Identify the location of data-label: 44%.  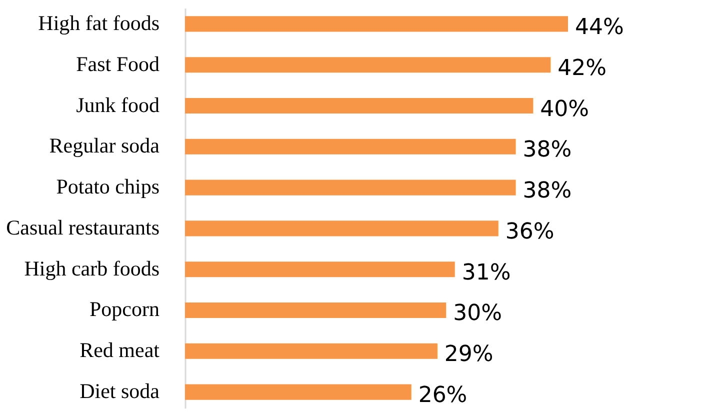
(599, 27).